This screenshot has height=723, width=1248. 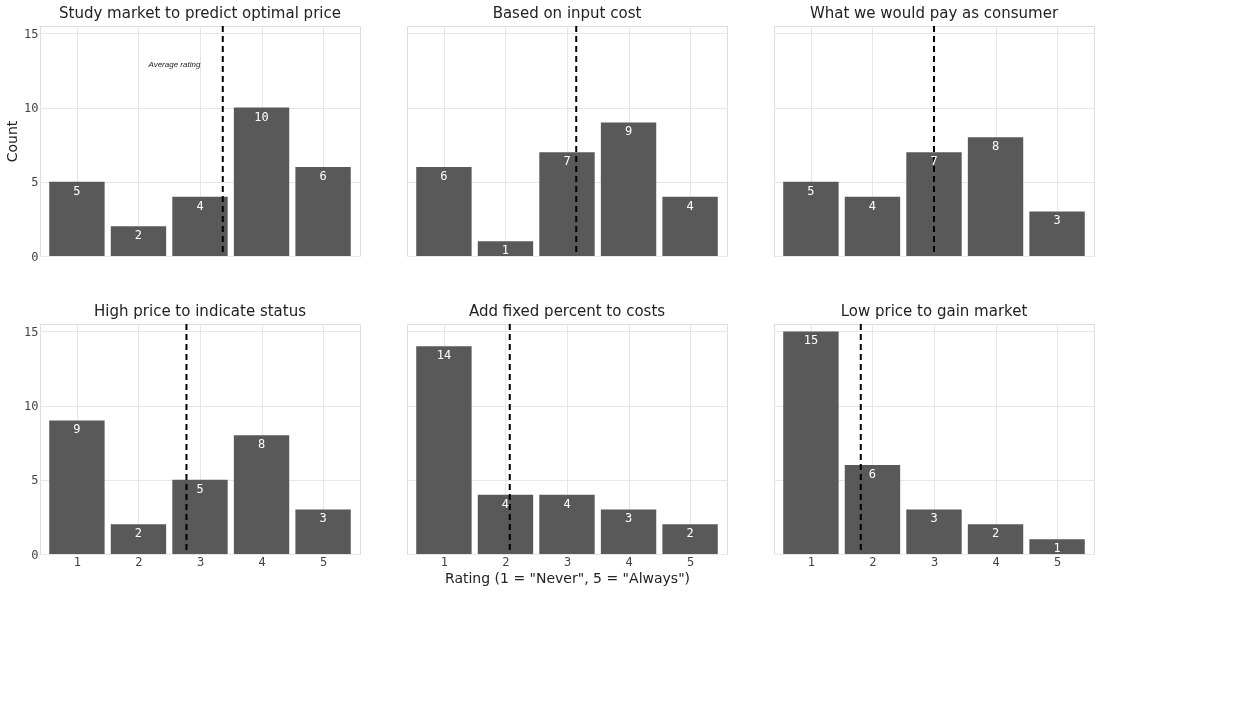 I want to click on chart-title: Study market to predict optimal price, so click(x=200, y=13).